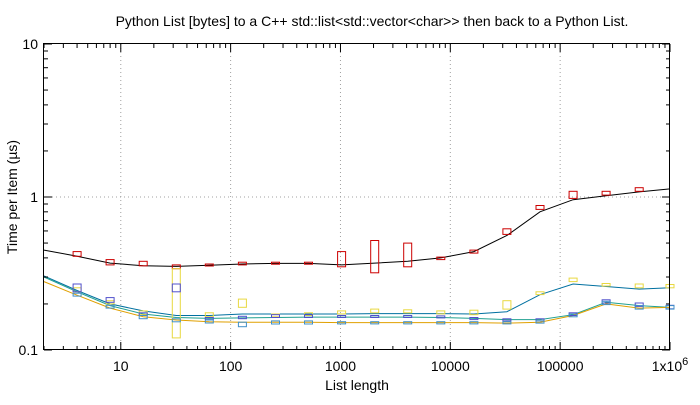 Image resolution: width=700 pixels, height=405 pixels. I want to click on x-tick-label: 1x10⁶, so click(670, 365).